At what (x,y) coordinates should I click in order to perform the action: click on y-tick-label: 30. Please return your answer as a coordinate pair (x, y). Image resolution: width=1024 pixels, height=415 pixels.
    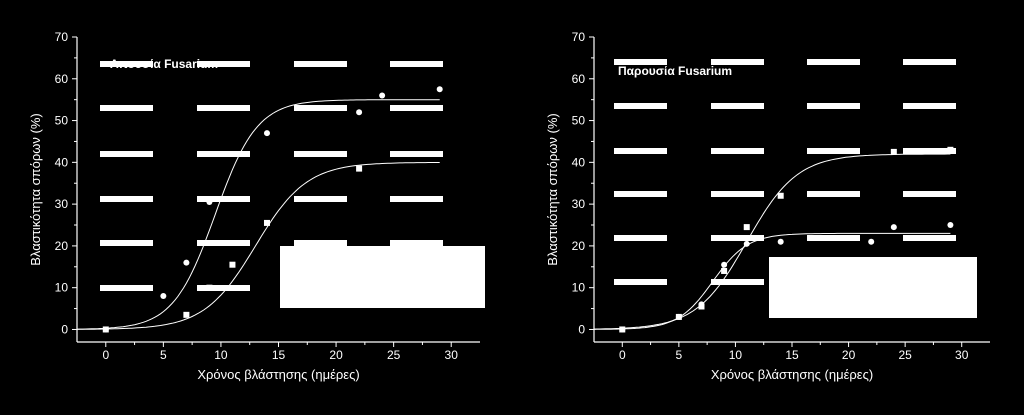
    Looking at the image, I should click on (62, 204).